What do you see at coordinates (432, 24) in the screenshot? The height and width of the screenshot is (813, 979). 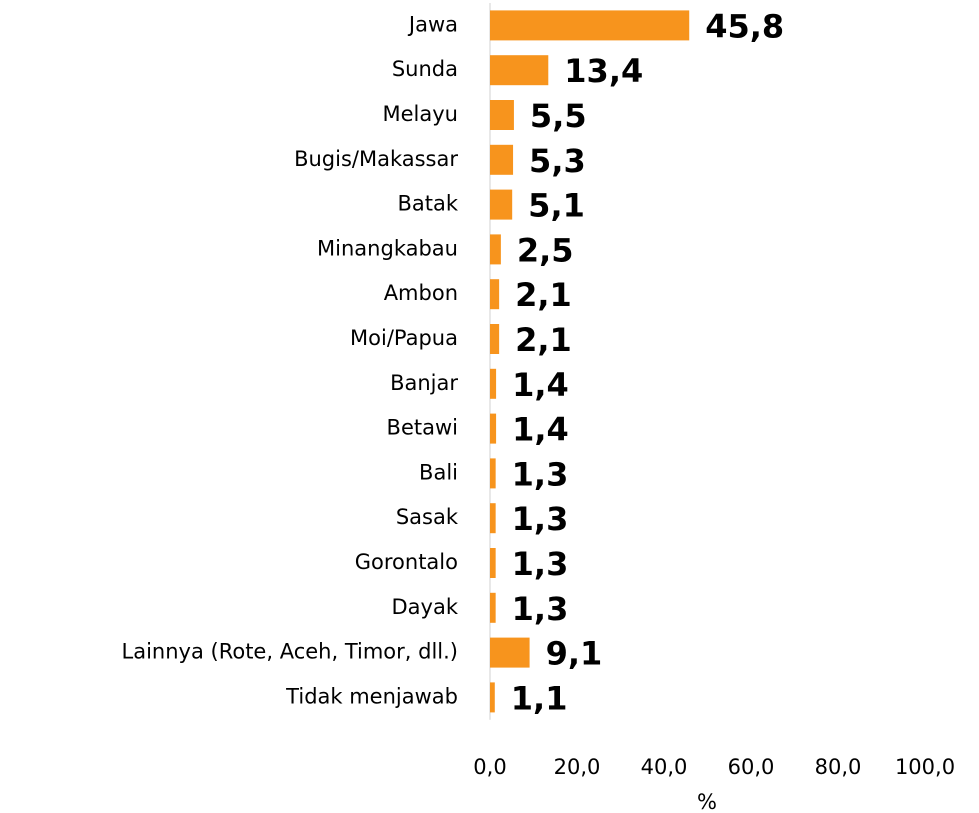 I see `y-tick-label: Jawa` at bounding box center [432, 24].